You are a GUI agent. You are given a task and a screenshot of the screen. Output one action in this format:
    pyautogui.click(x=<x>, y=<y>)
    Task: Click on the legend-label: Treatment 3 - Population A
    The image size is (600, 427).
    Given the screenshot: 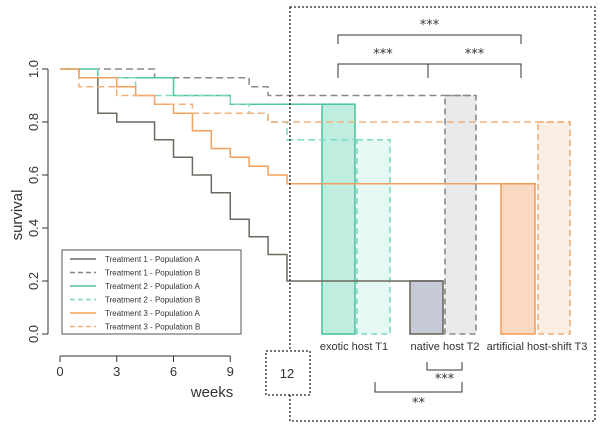 What is the action you would take?
    pyautogui.click(x=153, y=313)
    